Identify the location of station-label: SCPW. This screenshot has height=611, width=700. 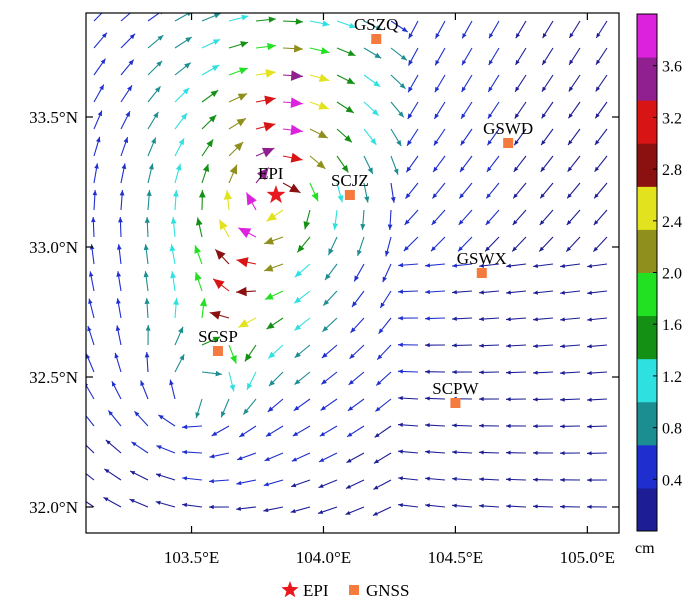
(455, 388).